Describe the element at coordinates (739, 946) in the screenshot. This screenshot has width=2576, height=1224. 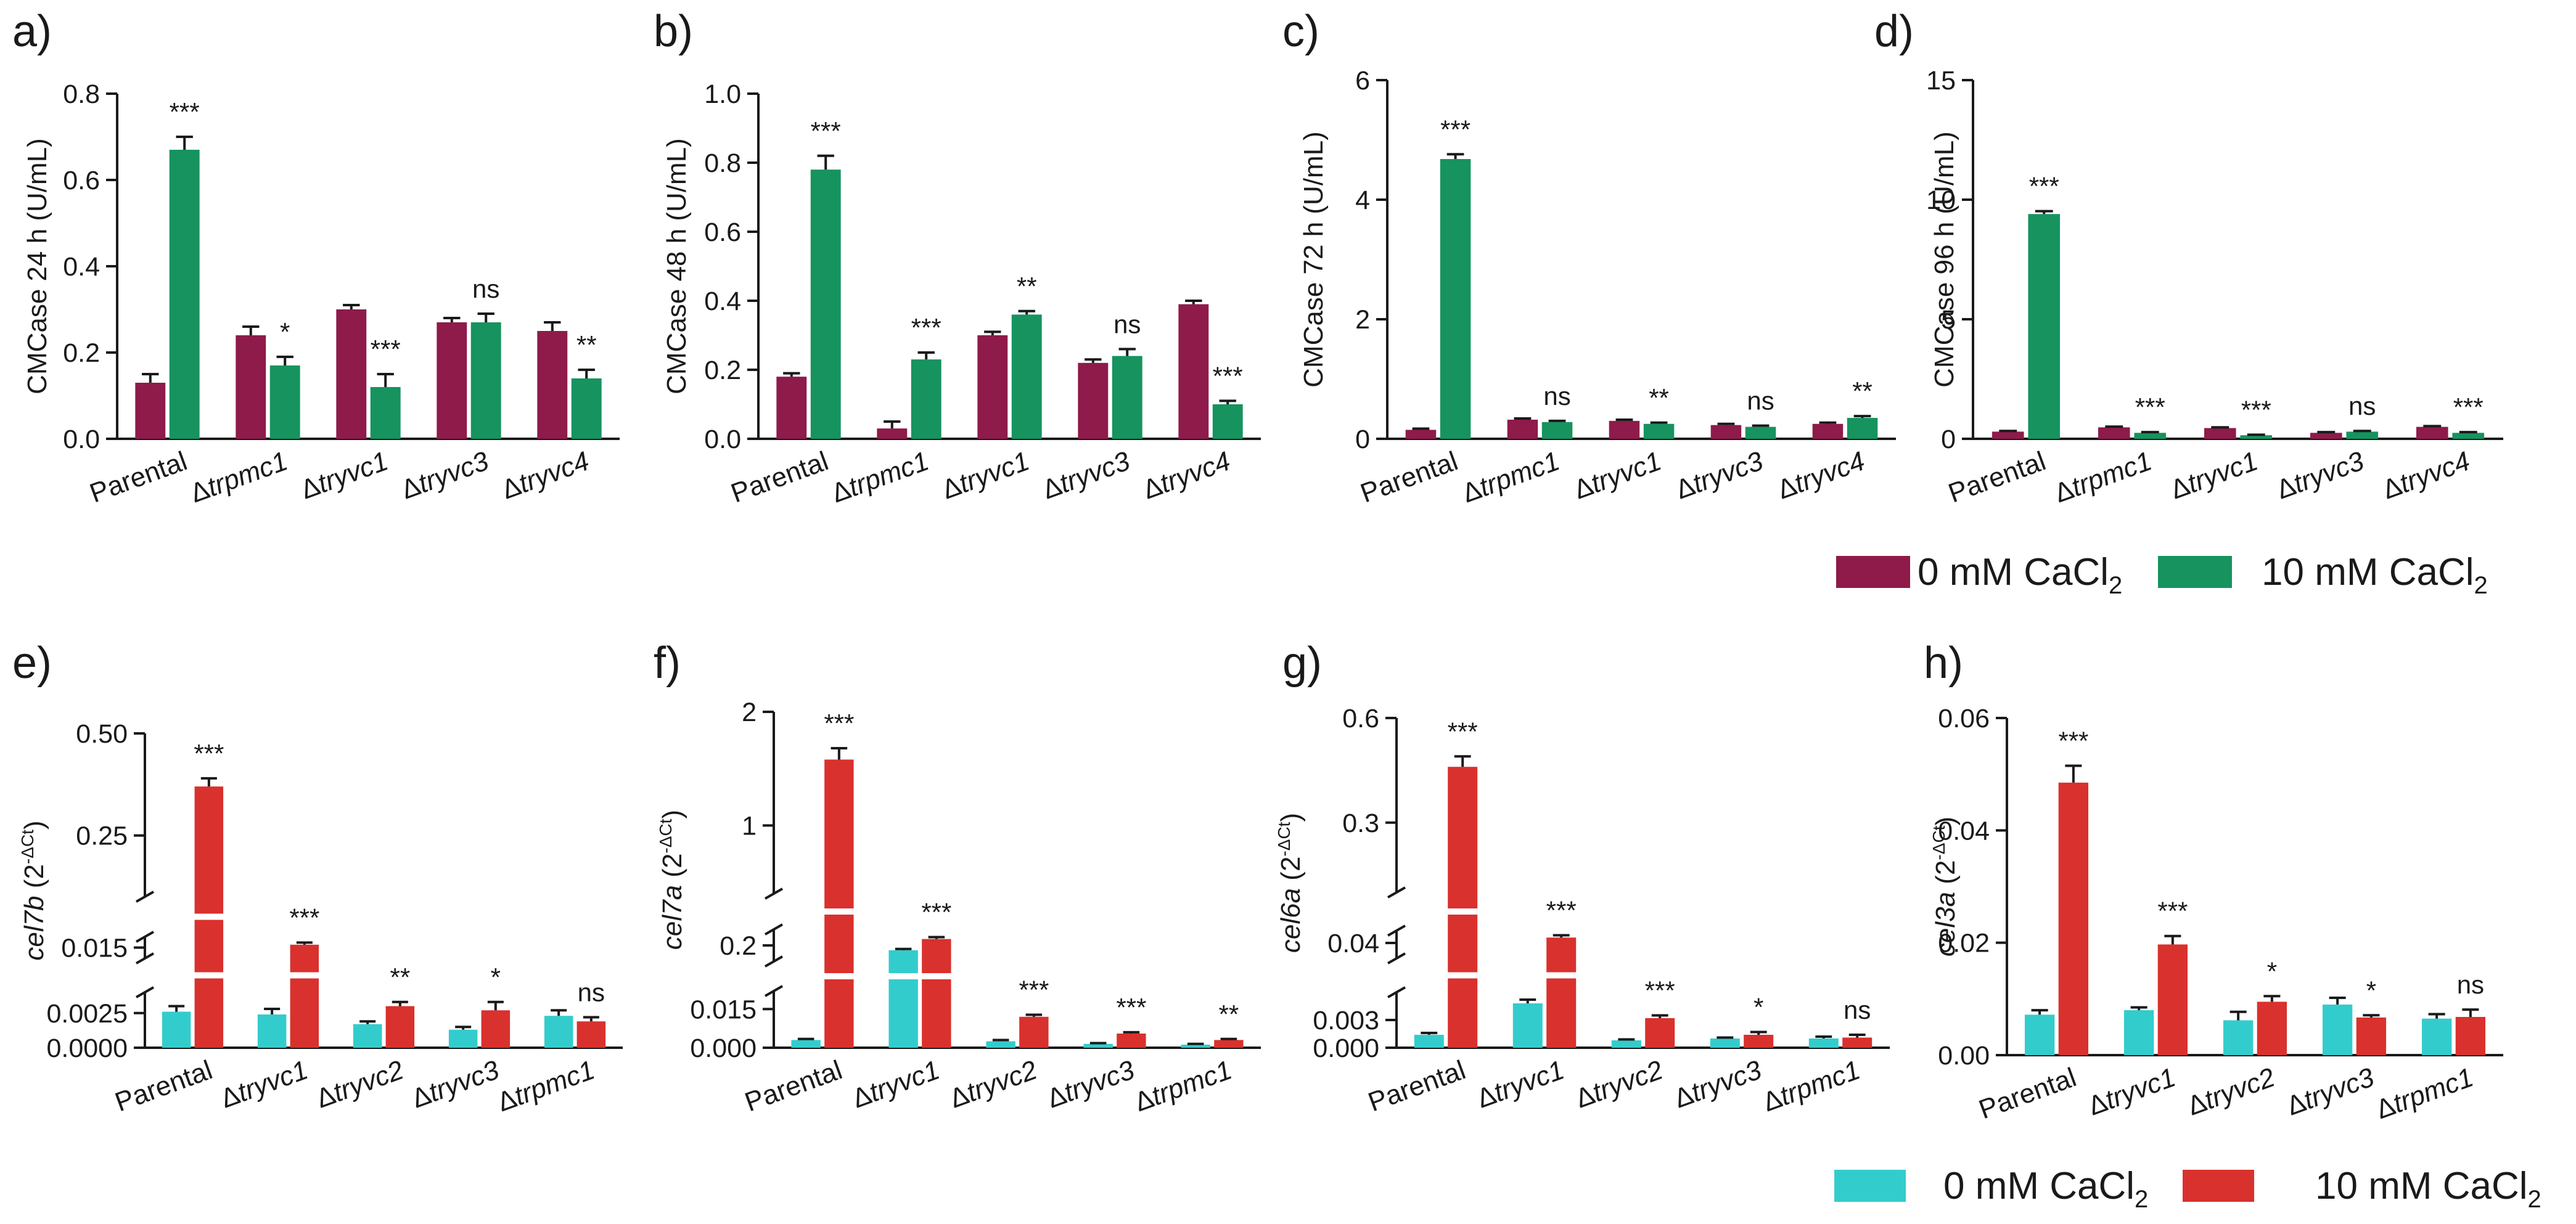
I see `y-tick-label: 0.2` at that location.